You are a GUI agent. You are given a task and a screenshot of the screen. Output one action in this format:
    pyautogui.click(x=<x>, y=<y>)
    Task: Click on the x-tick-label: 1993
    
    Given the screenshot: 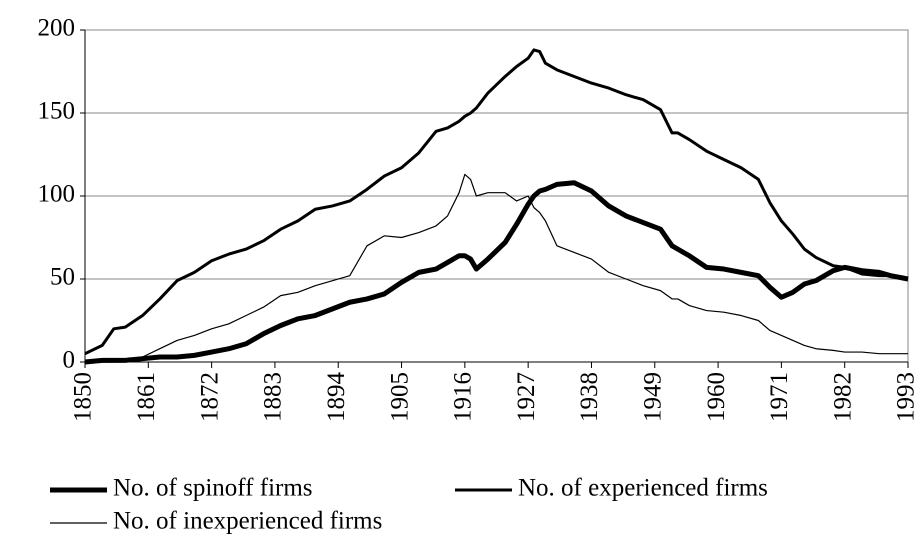 What is the action you would take?
    pyautogui.click(x=906, y=397)
    